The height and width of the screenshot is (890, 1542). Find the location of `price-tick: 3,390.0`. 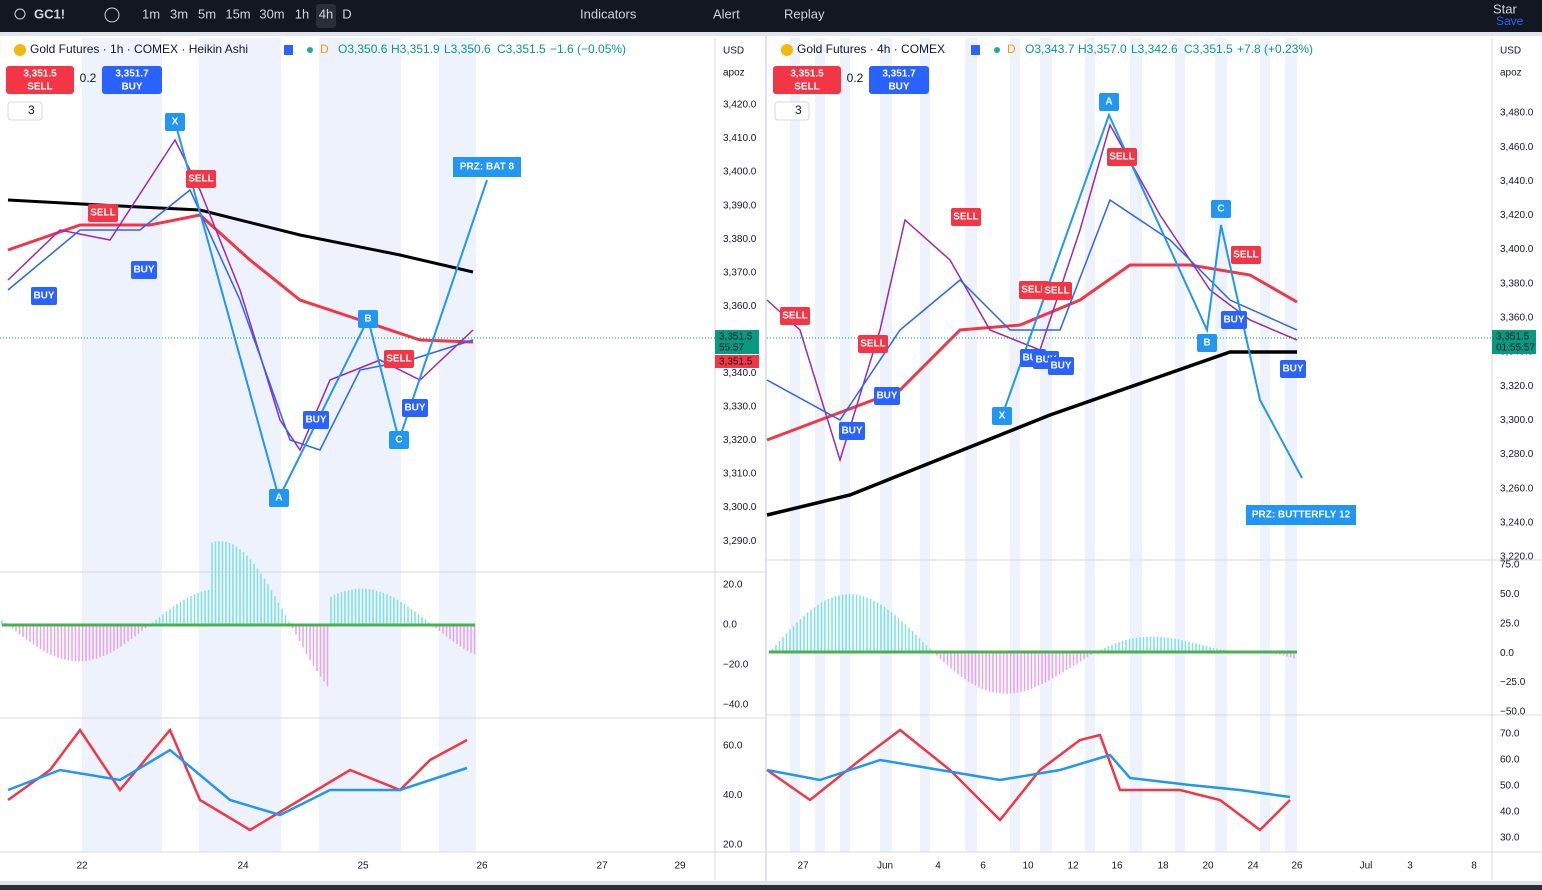

price-tick: 3,390.0 is located at coordinates (740, 205).